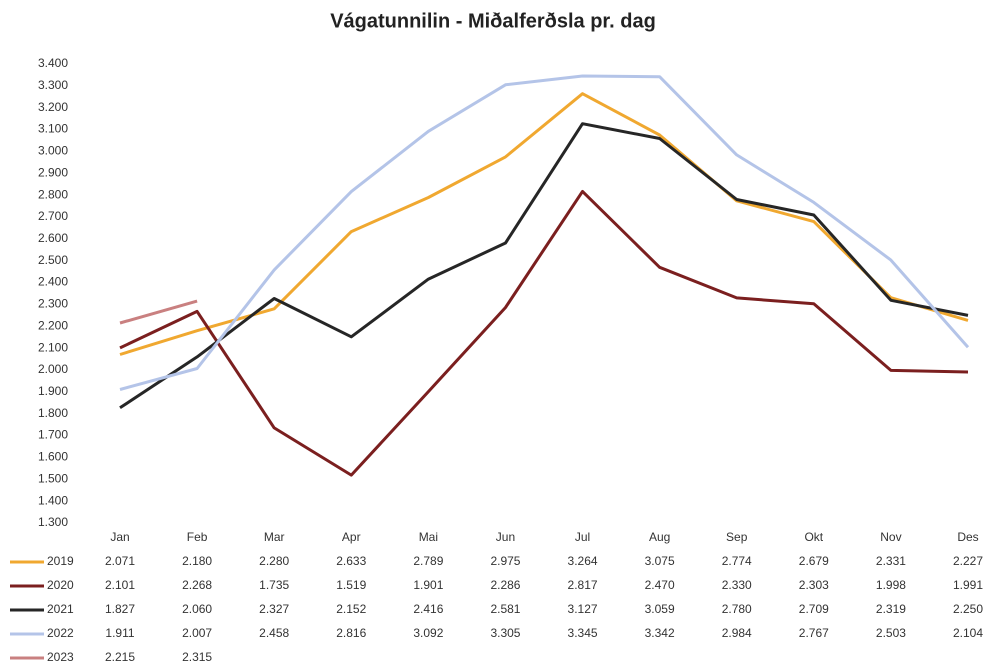  Describe the element at coordinates (505, 537) in the screenshot. I see `x-tick-label: Jun` at that location.